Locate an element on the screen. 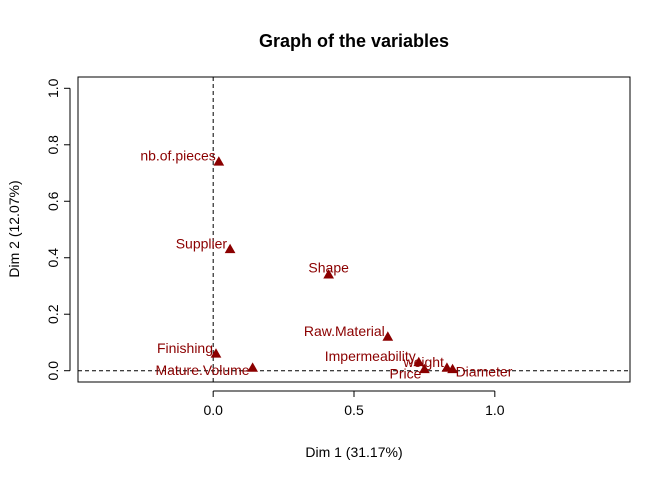 The width and height of the screenshot is (672, 480). point-label: Finishing is located at coordinates (185, 348).